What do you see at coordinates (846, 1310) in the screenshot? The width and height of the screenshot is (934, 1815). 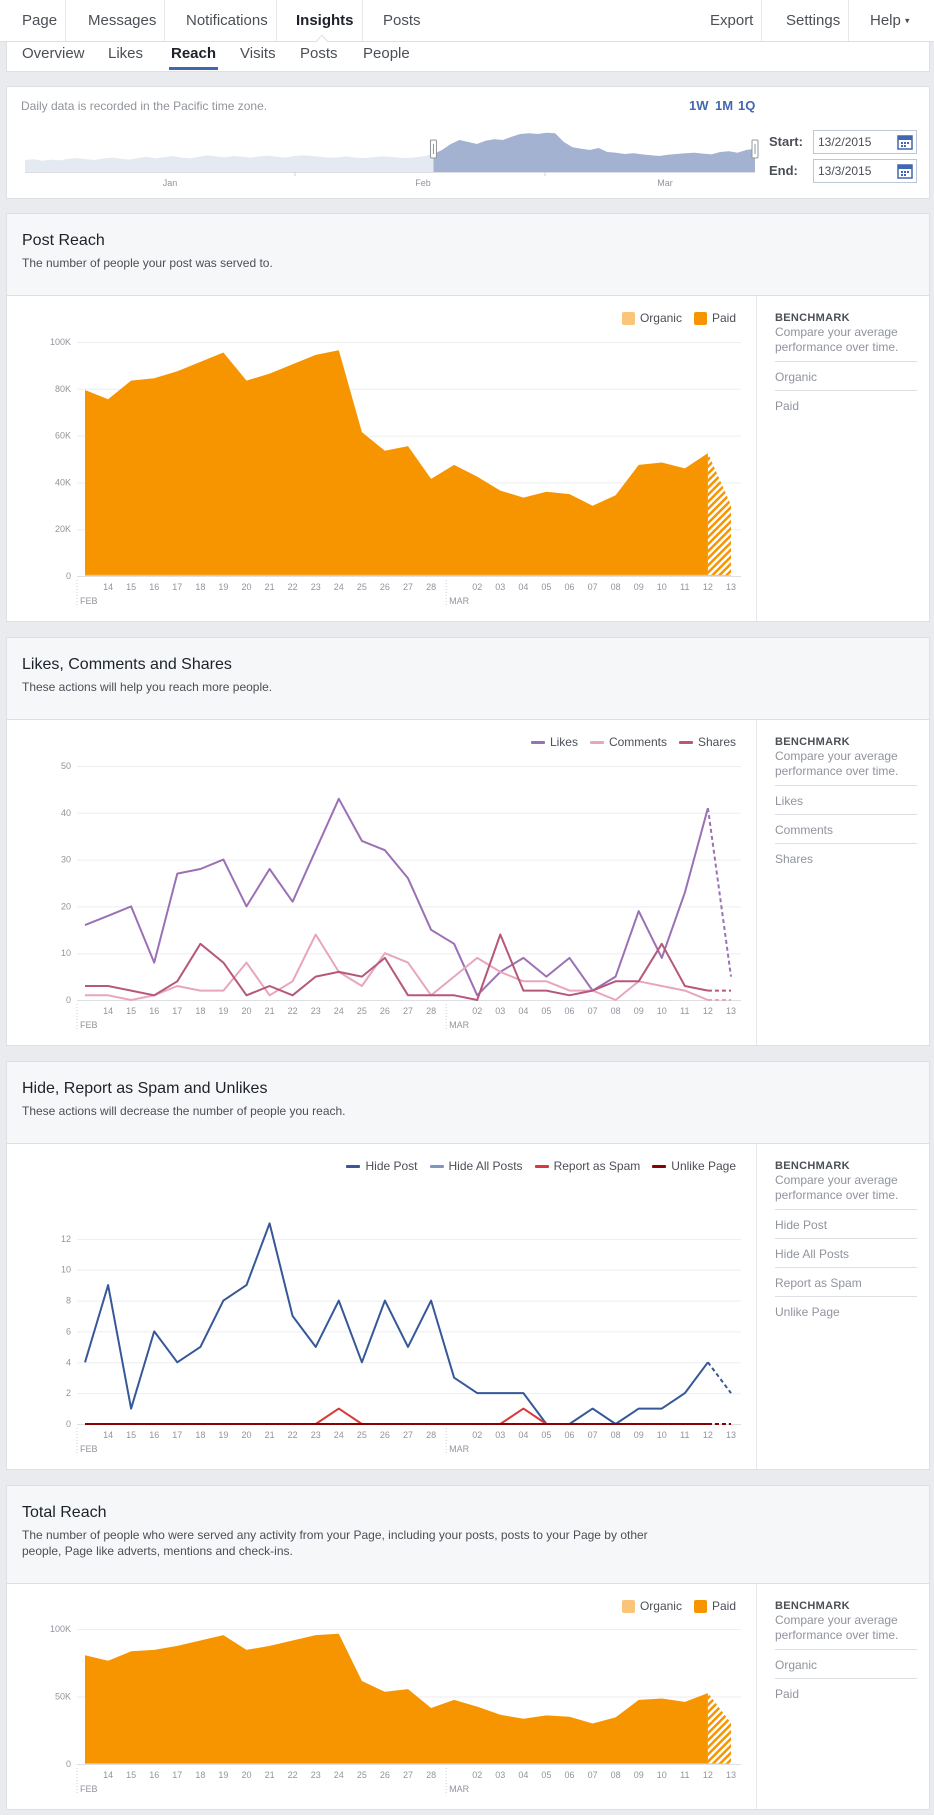 I see `benchmark-item-unlike-page: Unlike Page` at bounding box center [846, 1310].